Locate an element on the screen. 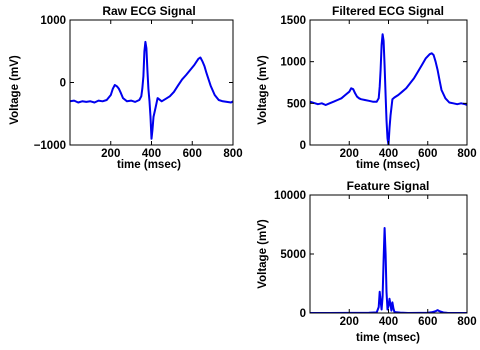 This screenshot has width=480, height=350. raw-ecg-ylabel: Voltage (mV) is located at coordinates (15, 90).